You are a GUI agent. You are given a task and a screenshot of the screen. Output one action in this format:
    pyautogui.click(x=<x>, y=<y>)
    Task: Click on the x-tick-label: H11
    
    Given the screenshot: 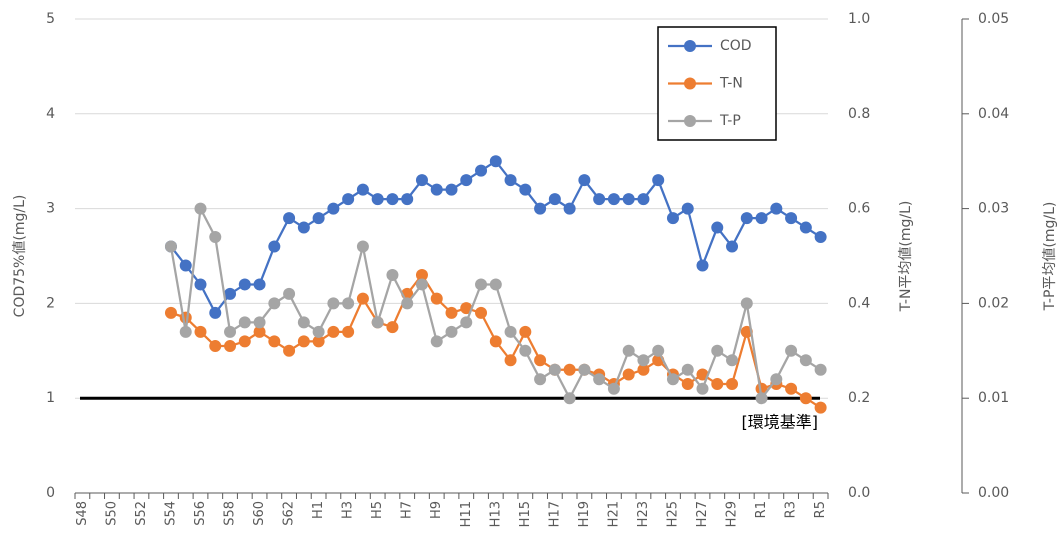 What is the action you would take?
    pyautogui.click(x=466, y=514)
    